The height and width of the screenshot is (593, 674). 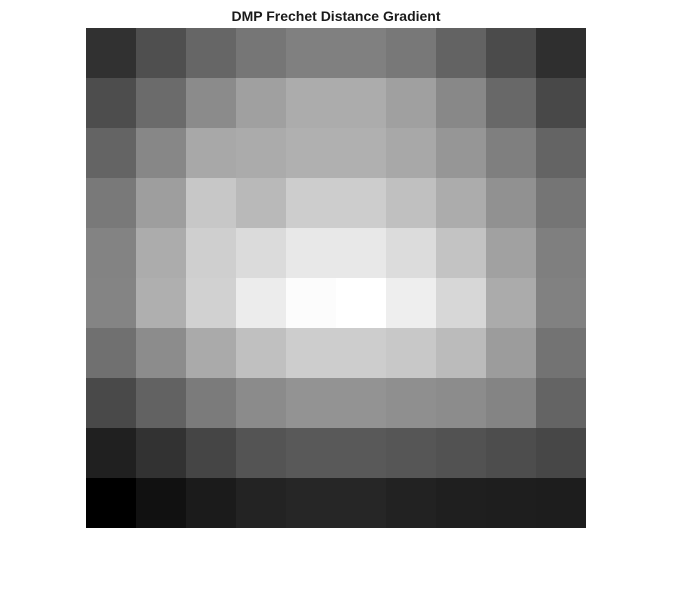 What do you see at coordinates (561, 303) in the screenshot?
I see `heatmap-cell-r6-c10` at bounding box center [561, 303].